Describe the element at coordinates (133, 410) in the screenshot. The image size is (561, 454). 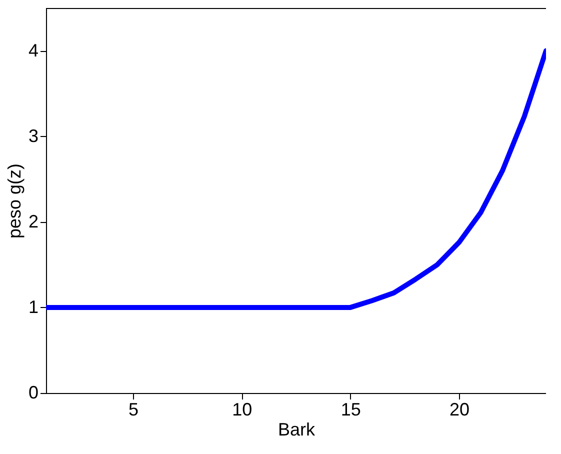
I see `x-tick-label: 5` at that location.